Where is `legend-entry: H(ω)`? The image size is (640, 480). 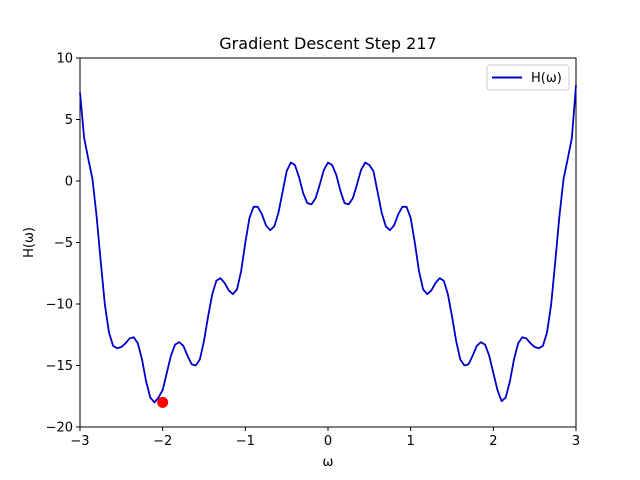
legend-entry: H(ω) is located at coordinates (546, 78).